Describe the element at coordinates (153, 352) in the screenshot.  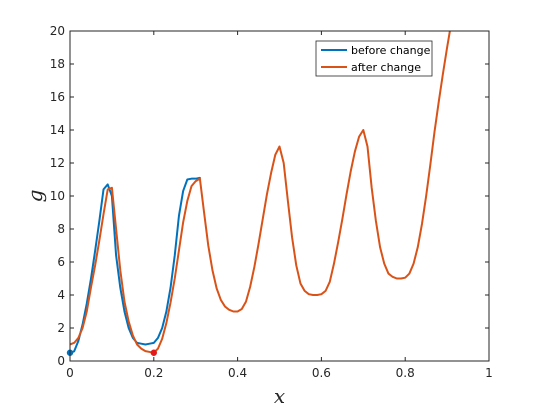
I see `marker-point` at that location.